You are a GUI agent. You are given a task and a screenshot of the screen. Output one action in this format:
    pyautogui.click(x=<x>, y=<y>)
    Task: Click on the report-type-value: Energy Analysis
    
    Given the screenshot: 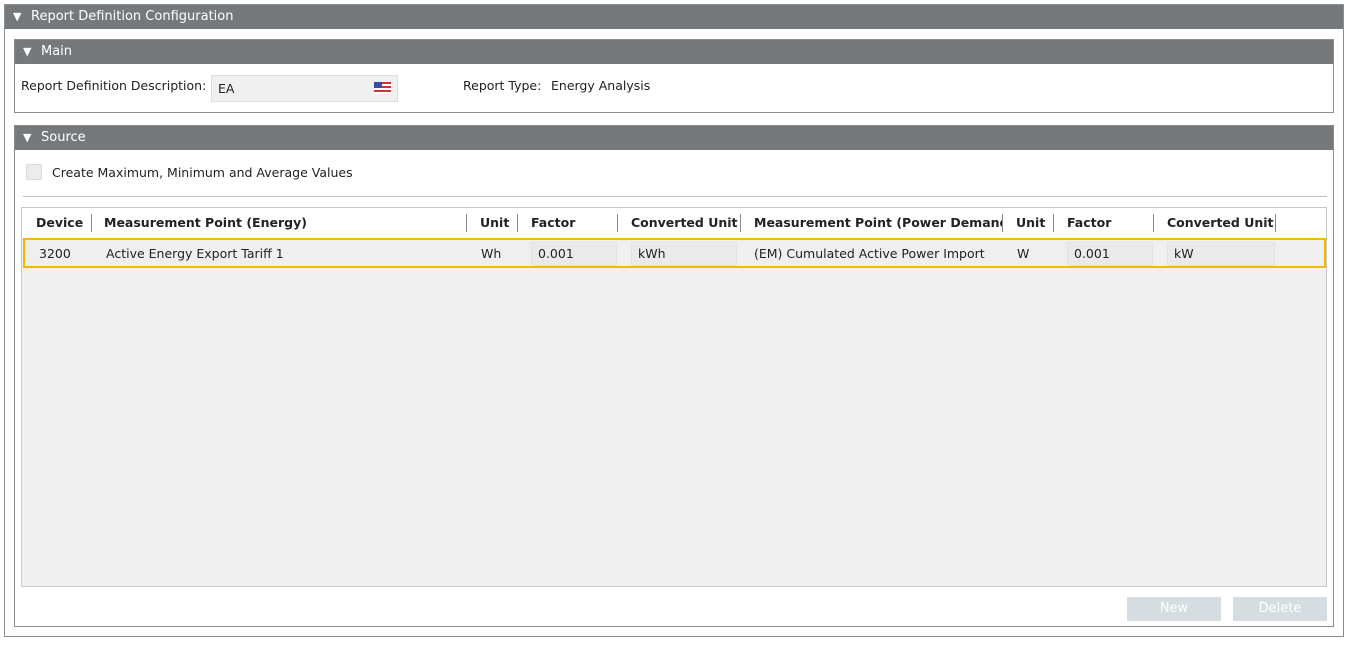 What is the action you would take?
    pyautogui.click(x=601, y=85)
    